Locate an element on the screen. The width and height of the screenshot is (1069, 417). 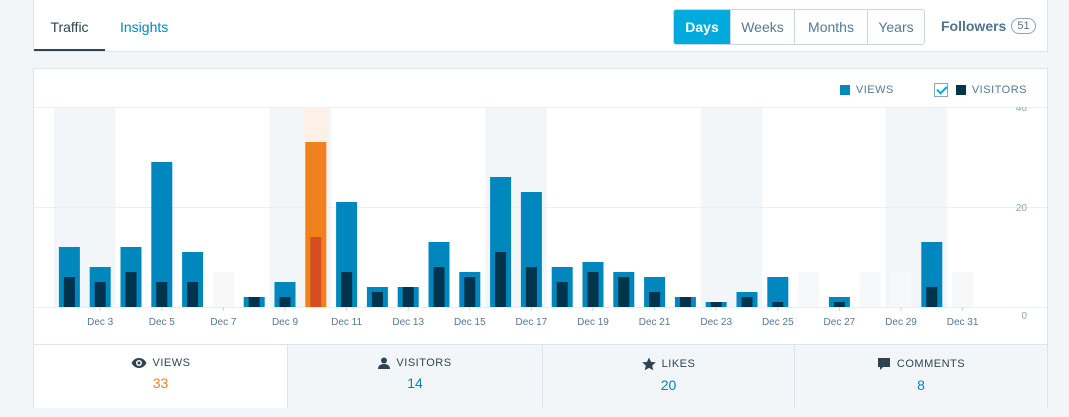
legend-views-label: VIEWS is located at coordinates (874, 90).